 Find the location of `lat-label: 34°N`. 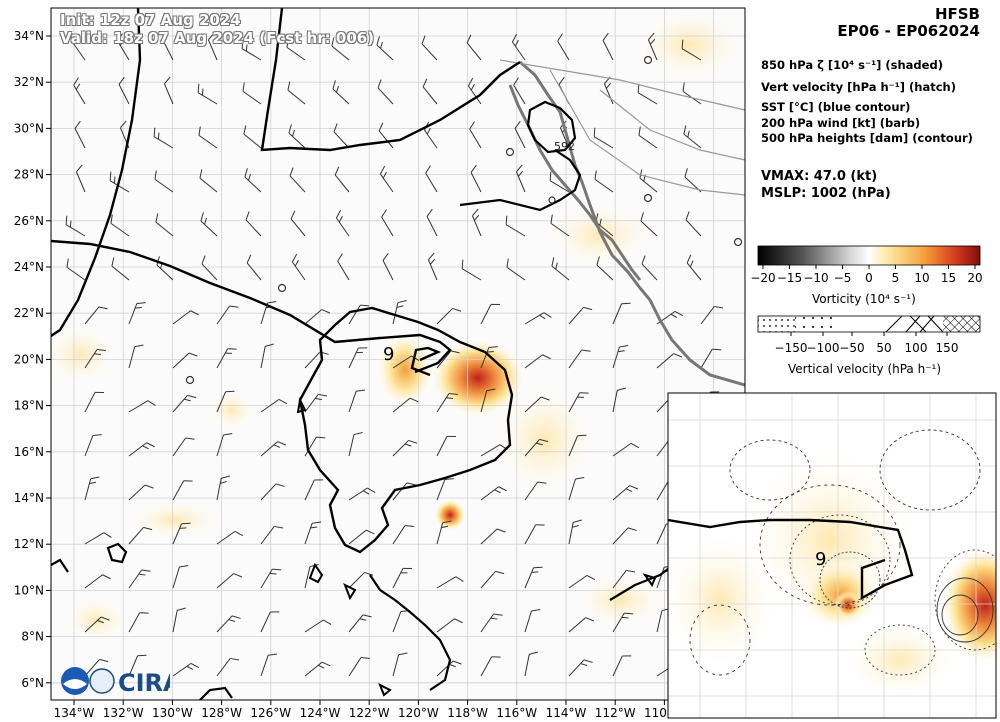

lat-label: 34°N is located at coordinates (29, 36).